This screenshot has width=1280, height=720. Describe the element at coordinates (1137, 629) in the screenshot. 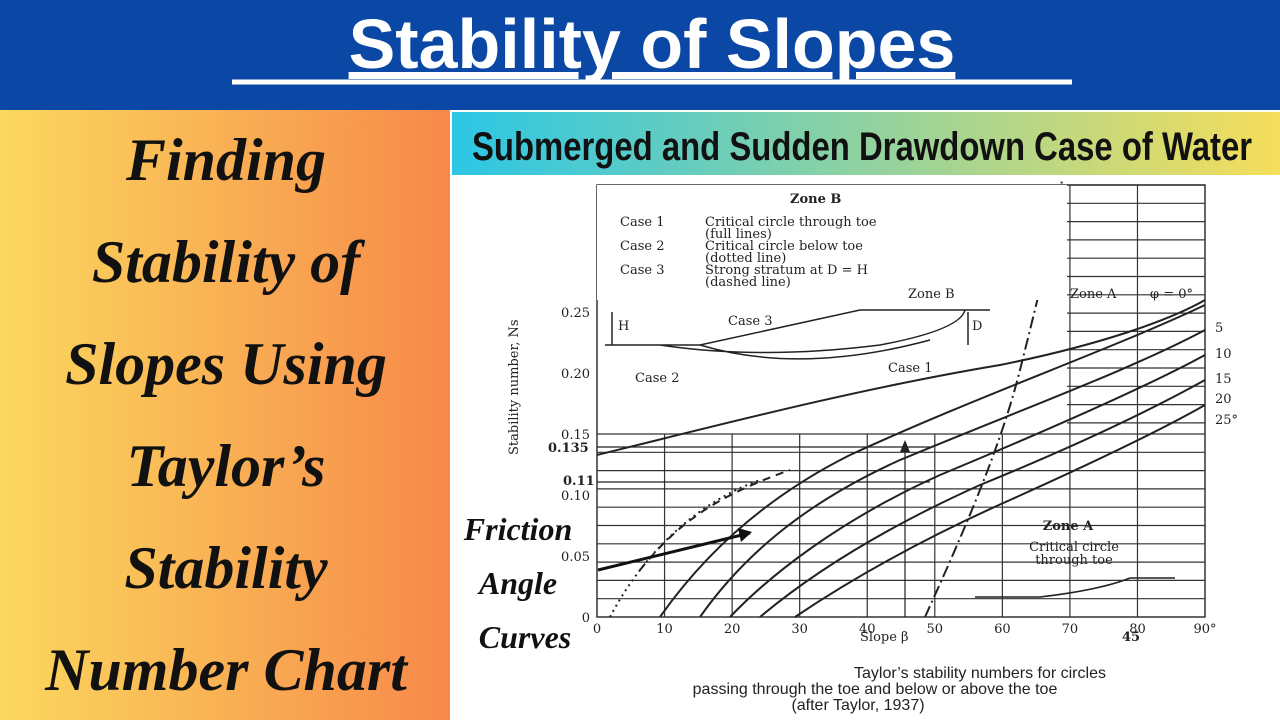

I see `x-tick-label: 80` at that location.